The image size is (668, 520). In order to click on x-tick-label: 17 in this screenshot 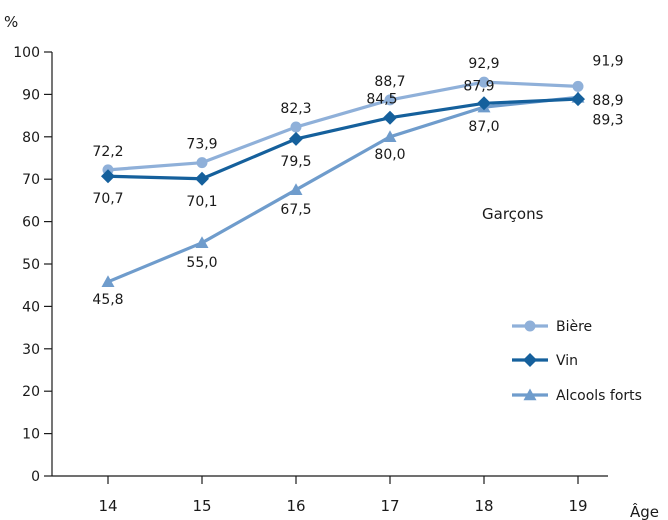, I will do `click(389, 506)`.